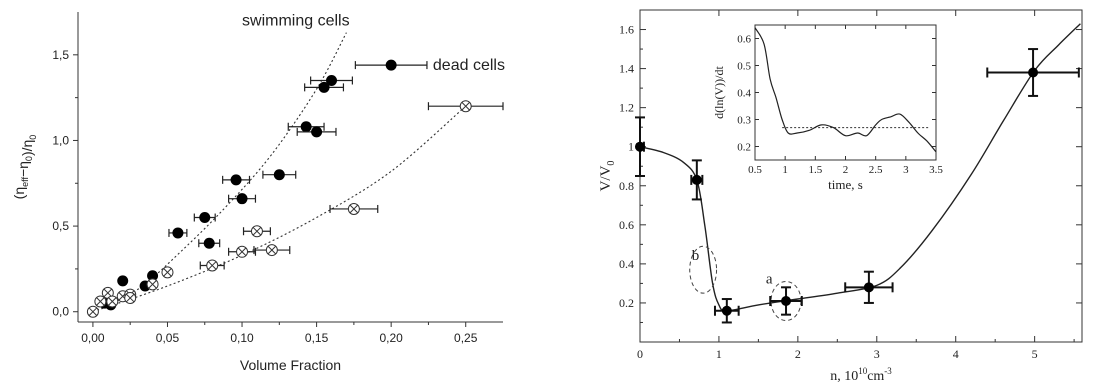  What do you see at coordinates (744, 40) in the screenshot?
I see `inset-y-tick-label: 0.6` at bounding box center [744, 40].